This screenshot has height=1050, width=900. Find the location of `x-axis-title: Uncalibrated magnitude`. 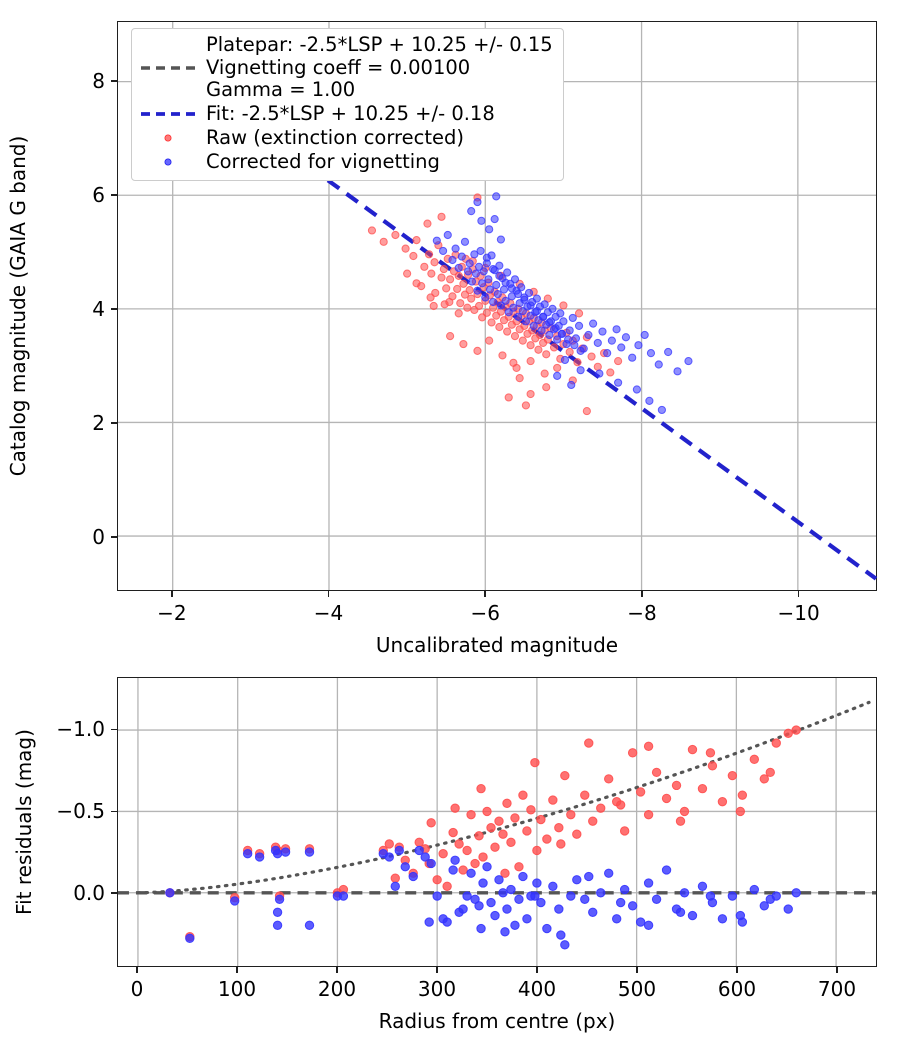

x-axis-title: Uncalibrated magnitude is located at coordinates (497, 645).